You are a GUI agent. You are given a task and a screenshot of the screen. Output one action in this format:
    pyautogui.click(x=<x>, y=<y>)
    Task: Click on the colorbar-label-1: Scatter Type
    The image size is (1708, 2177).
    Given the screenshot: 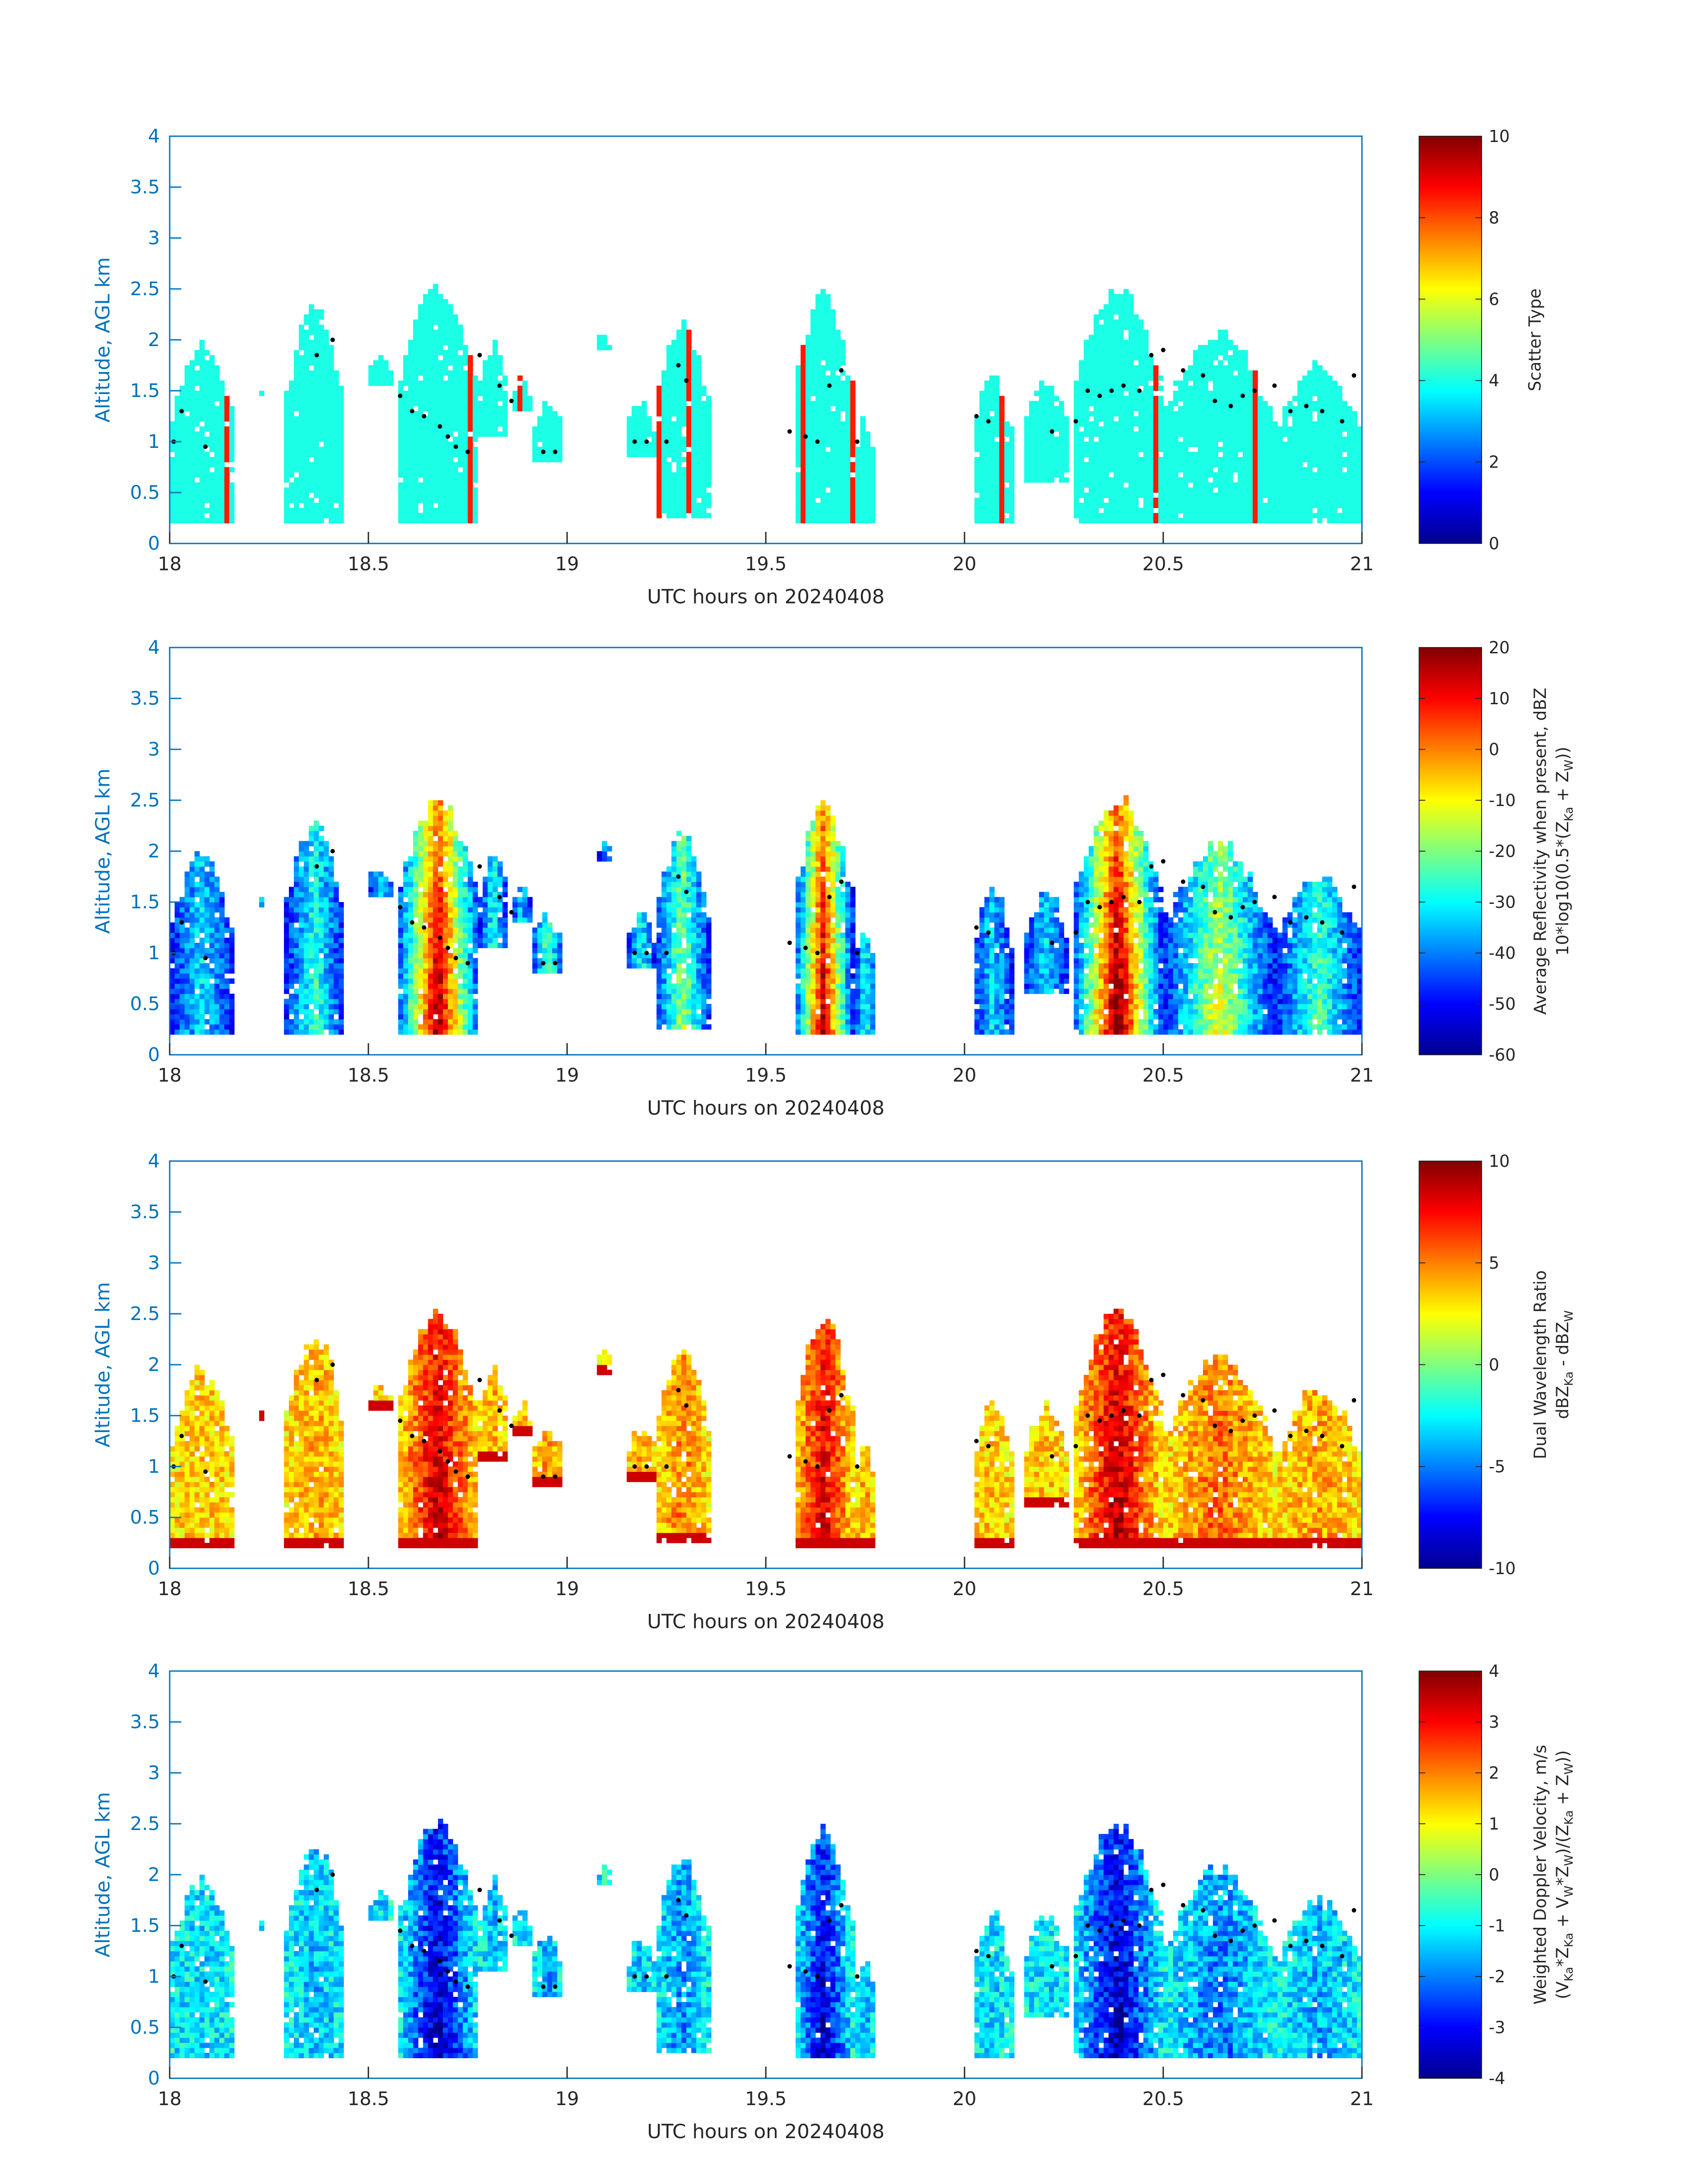 What is the action you would take?
    pyautogui.click(x=1535, y=339)
    